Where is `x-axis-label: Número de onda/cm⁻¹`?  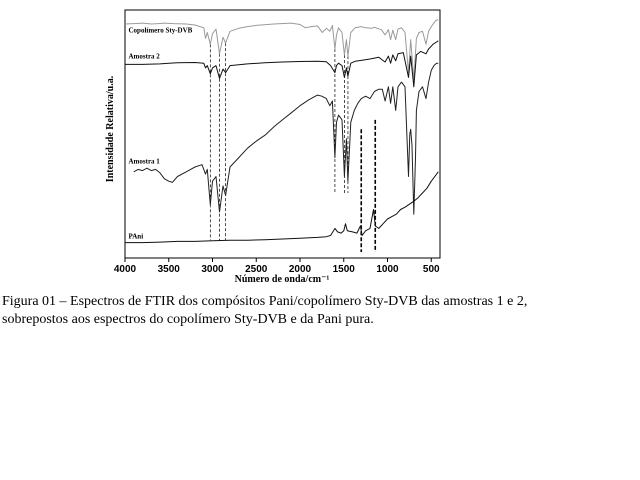 x-axis-label: Número de onda/cm⁻¹ is located at coordinates (282, 279).